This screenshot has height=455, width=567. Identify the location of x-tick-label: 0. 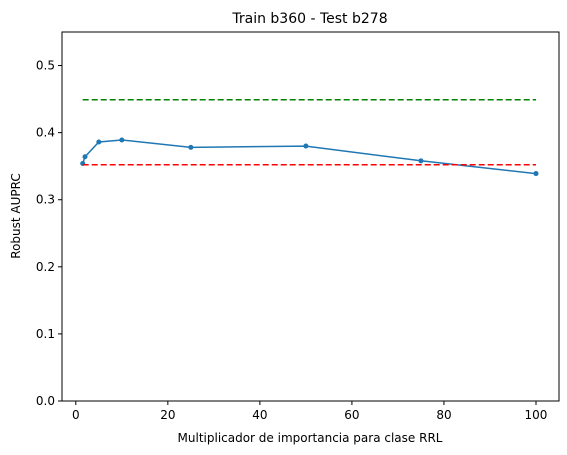
(76, 415).